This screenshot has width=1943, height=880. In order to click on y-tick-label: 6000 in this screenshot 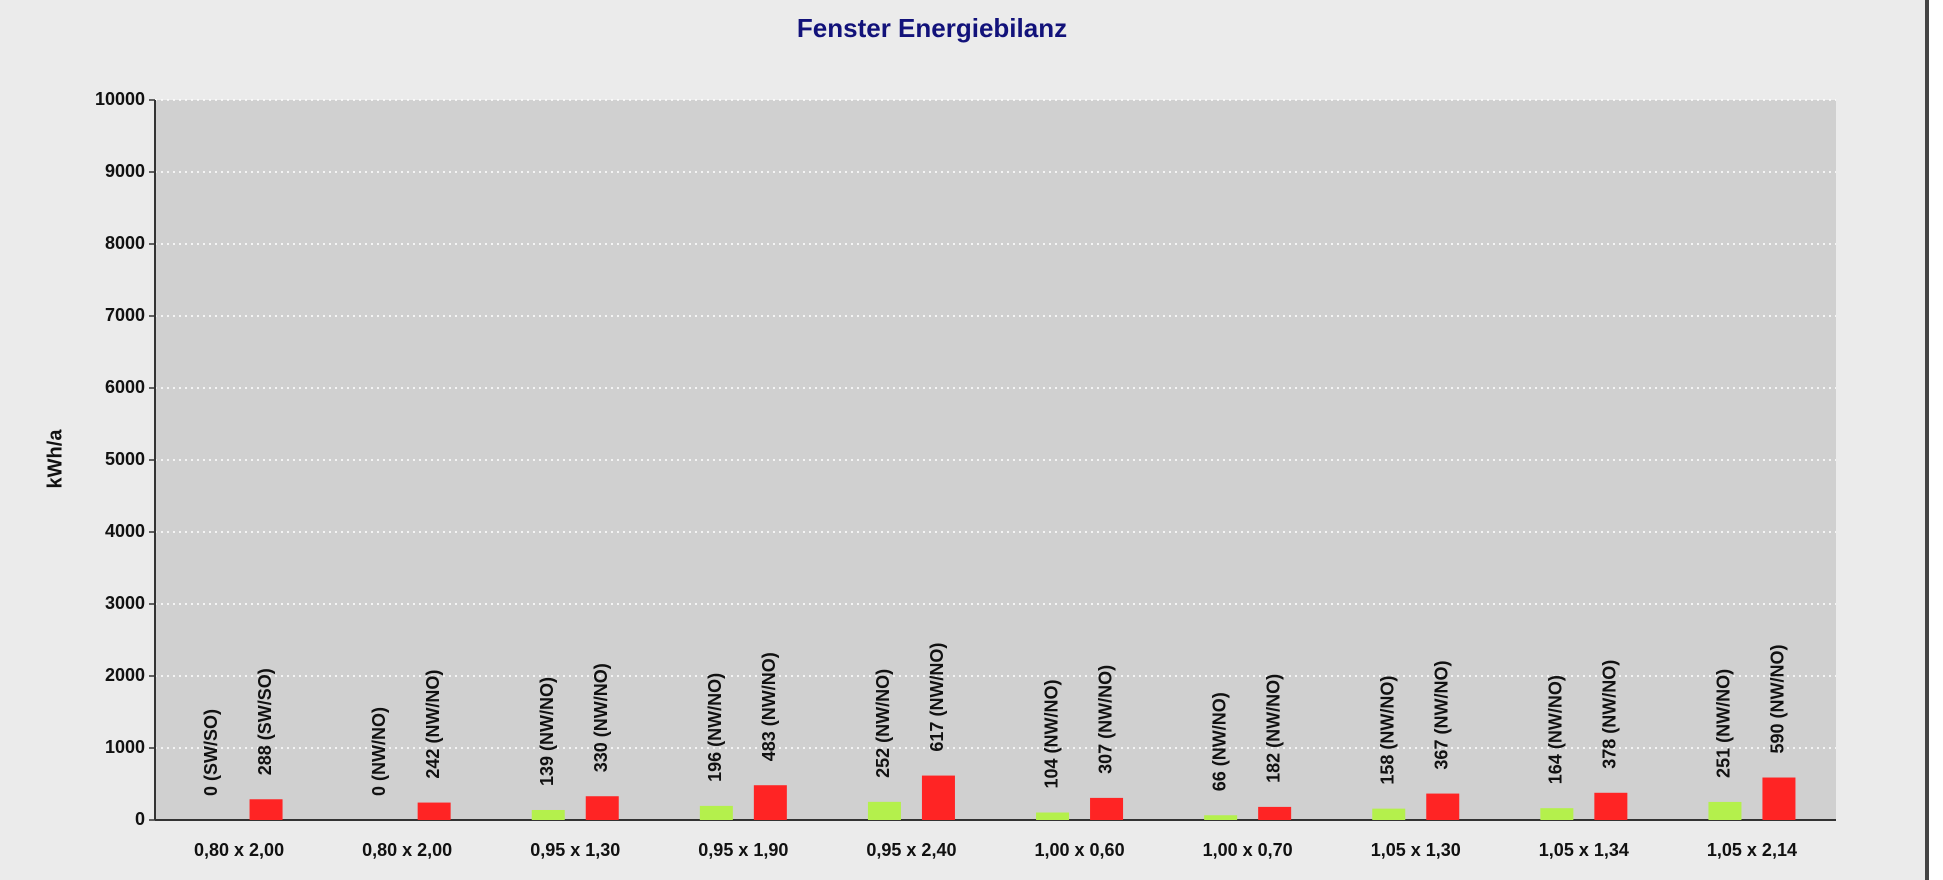, I will do `click(125, 387)`.